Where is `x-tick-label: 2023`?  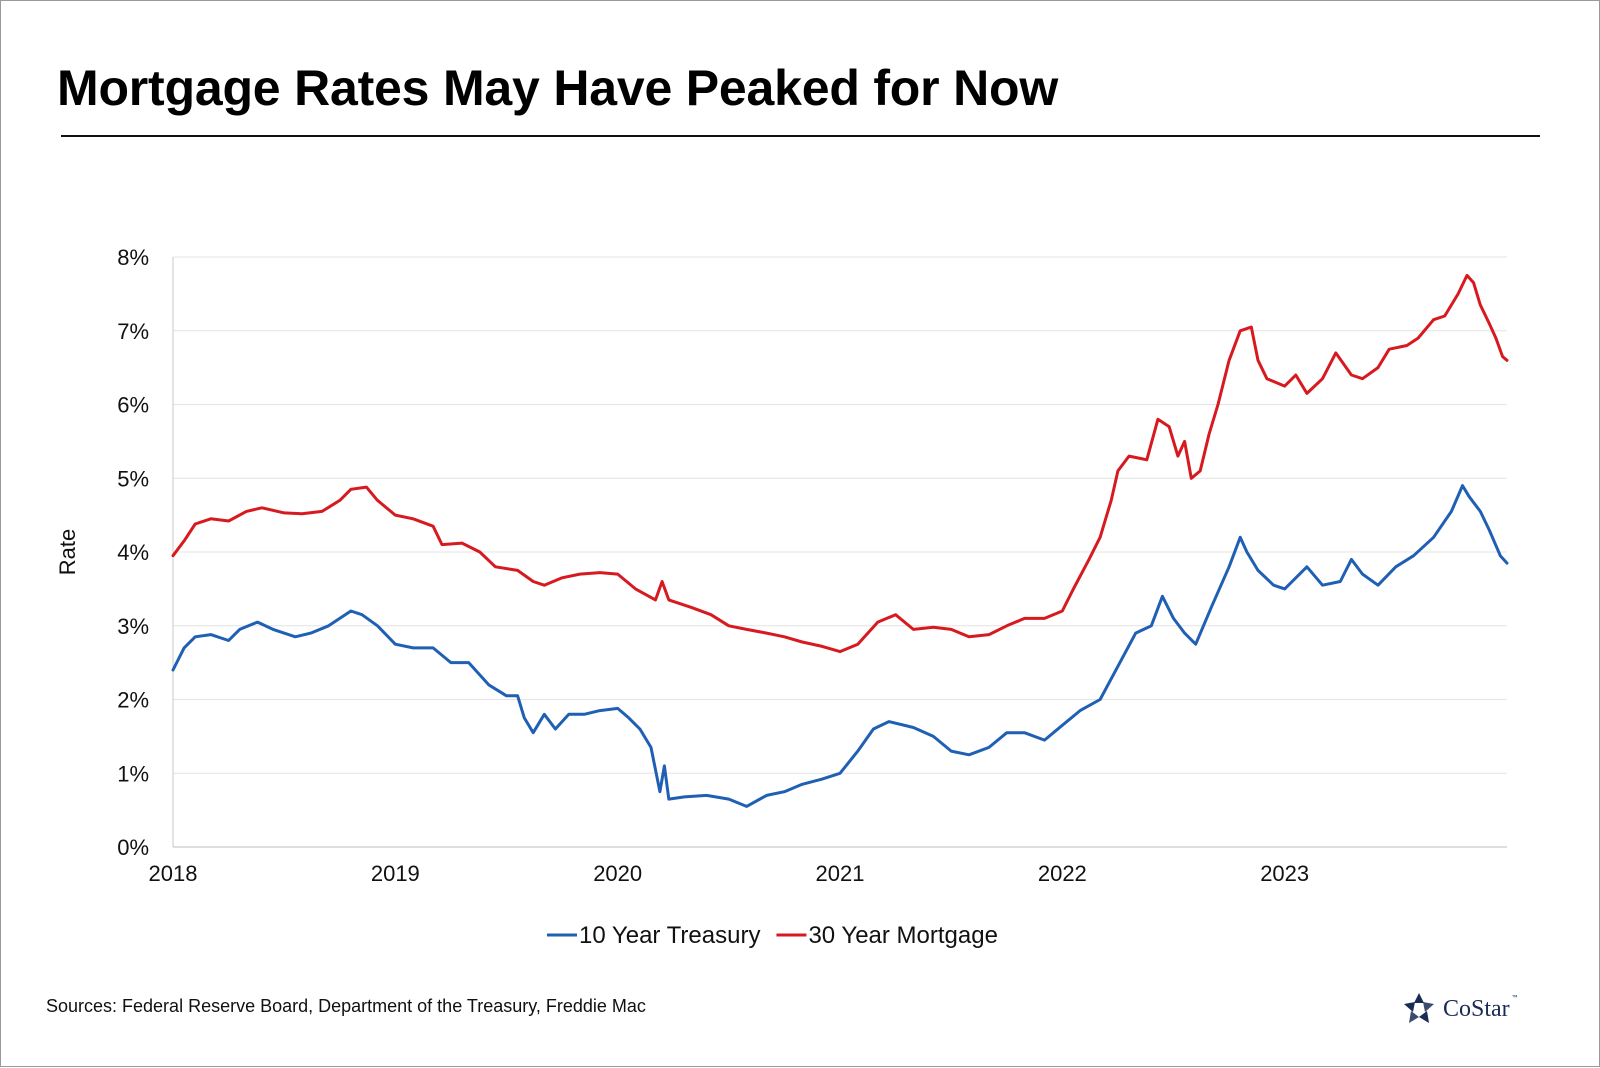
x-tick-label: 2023 is located at coordinates (1284, 873).